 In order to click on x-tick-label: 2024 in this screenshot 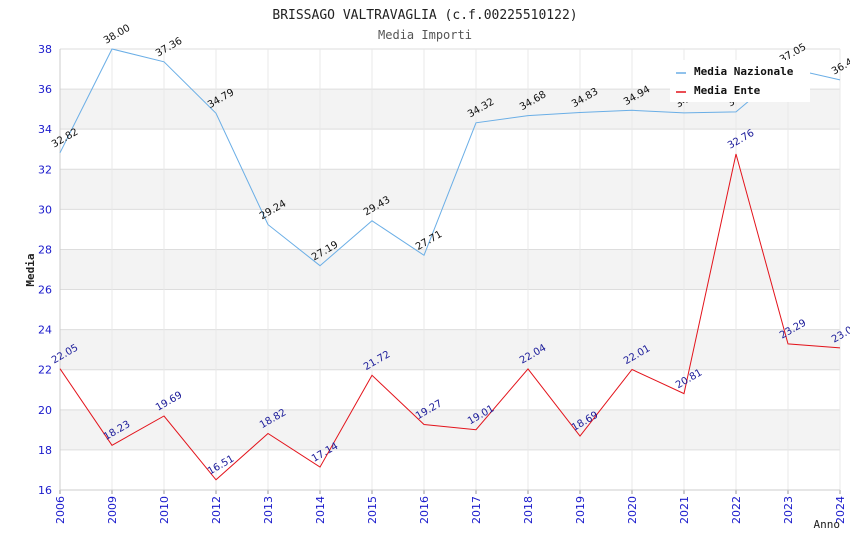, I will do `click(840, 510)`.